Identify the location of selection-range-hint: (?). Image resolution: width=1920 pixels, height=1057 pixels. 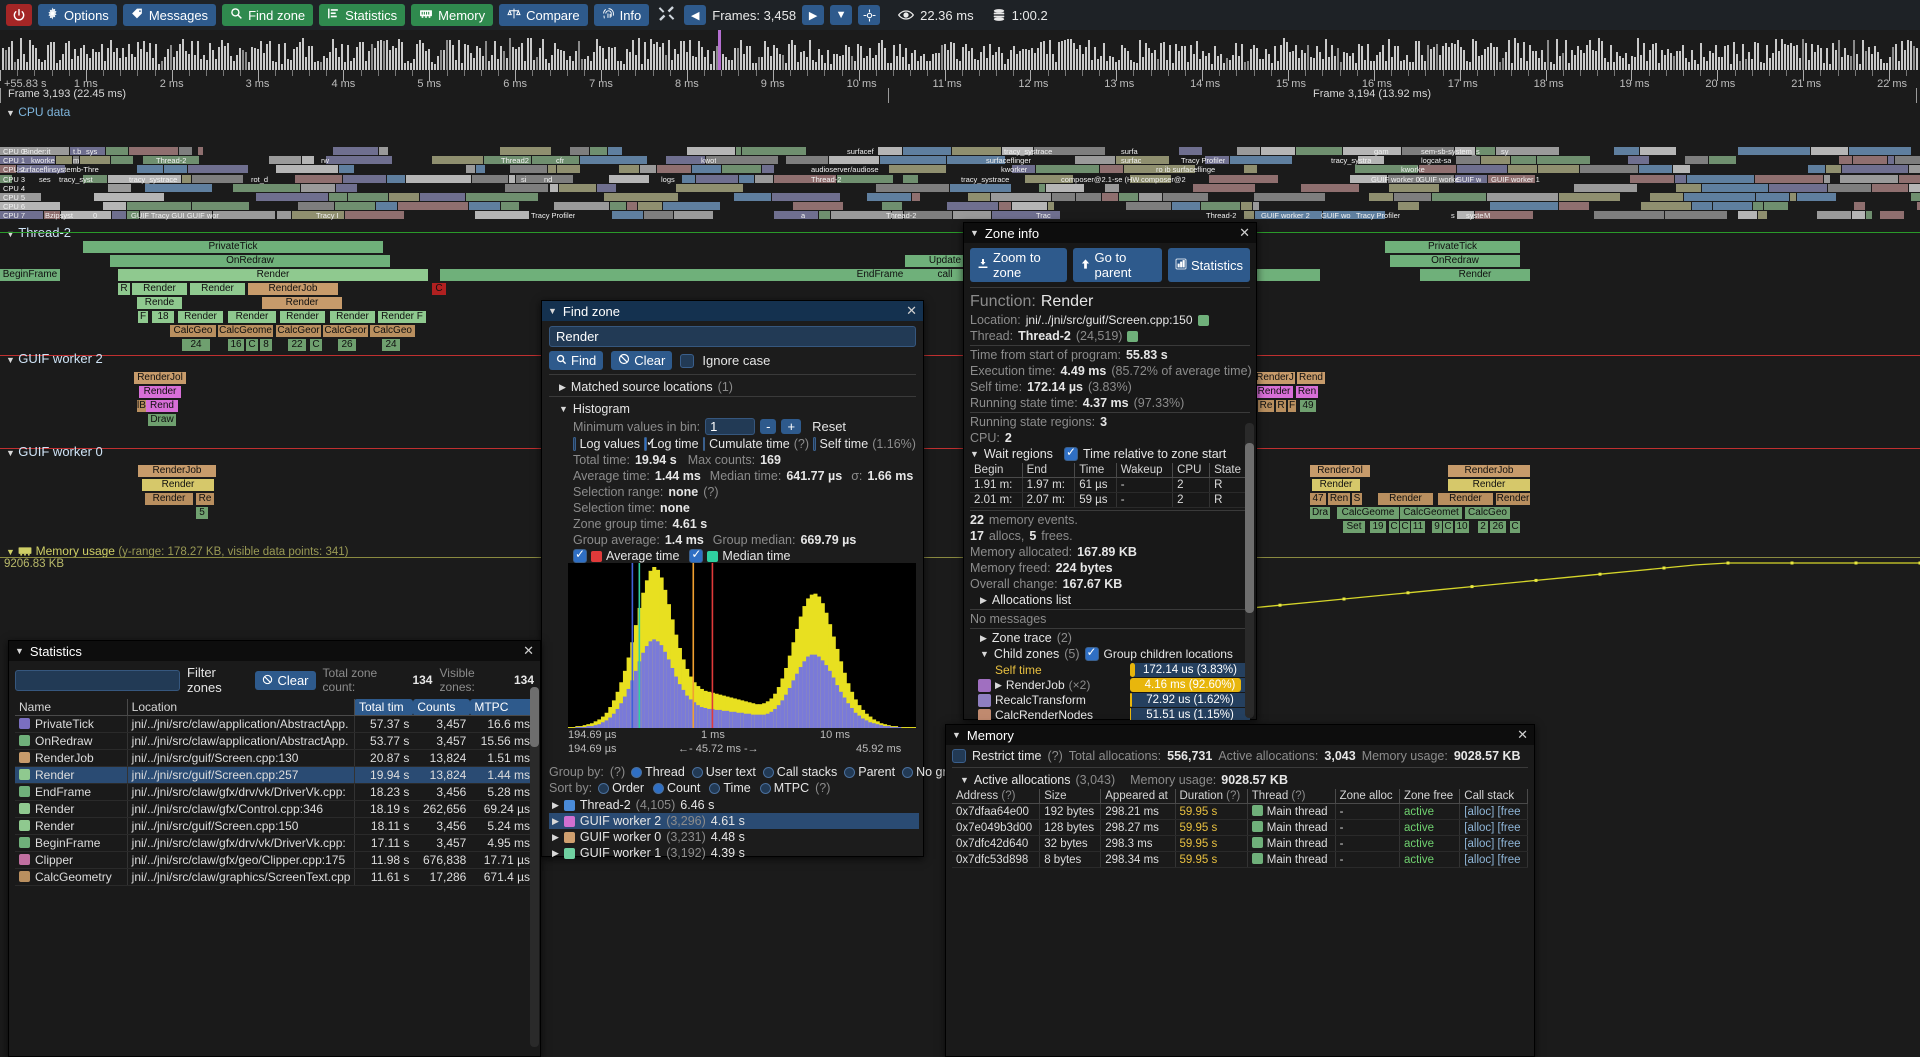
(711, 492).